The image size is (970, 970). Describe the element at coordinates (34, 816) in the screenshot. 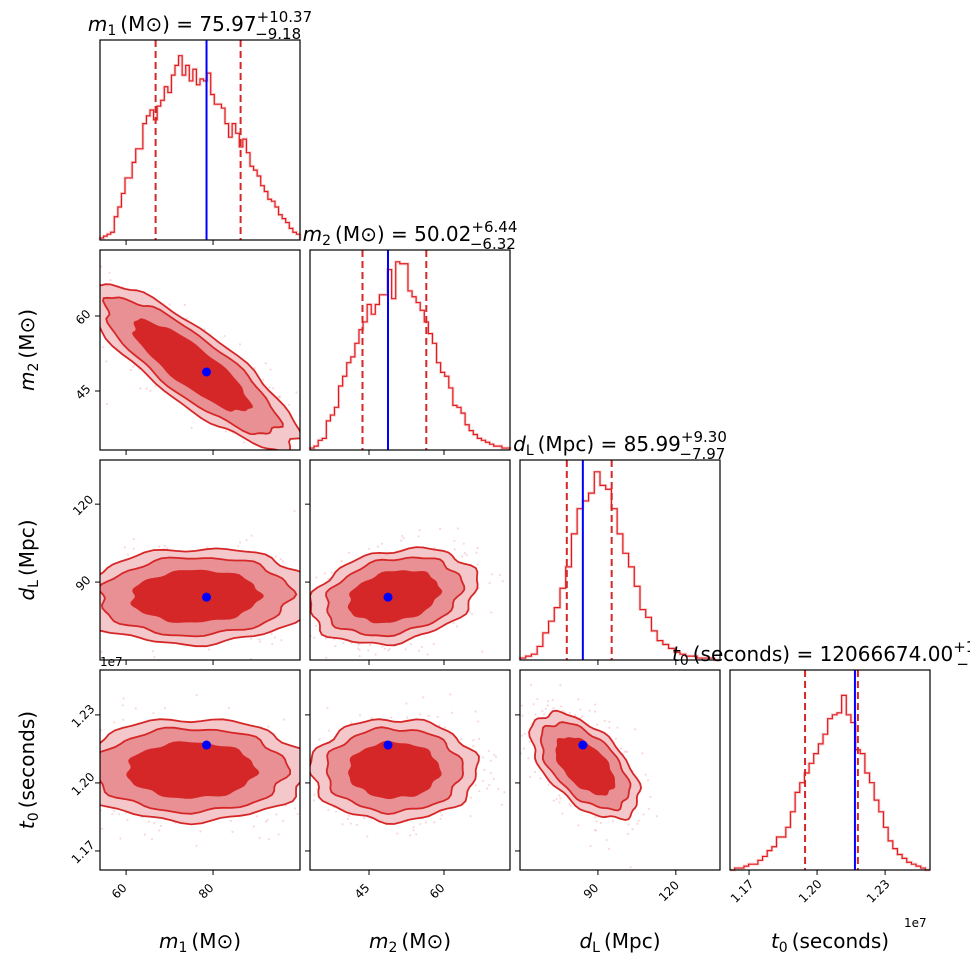

I see `y-axis-label-t0-subscript: 0` at that location.